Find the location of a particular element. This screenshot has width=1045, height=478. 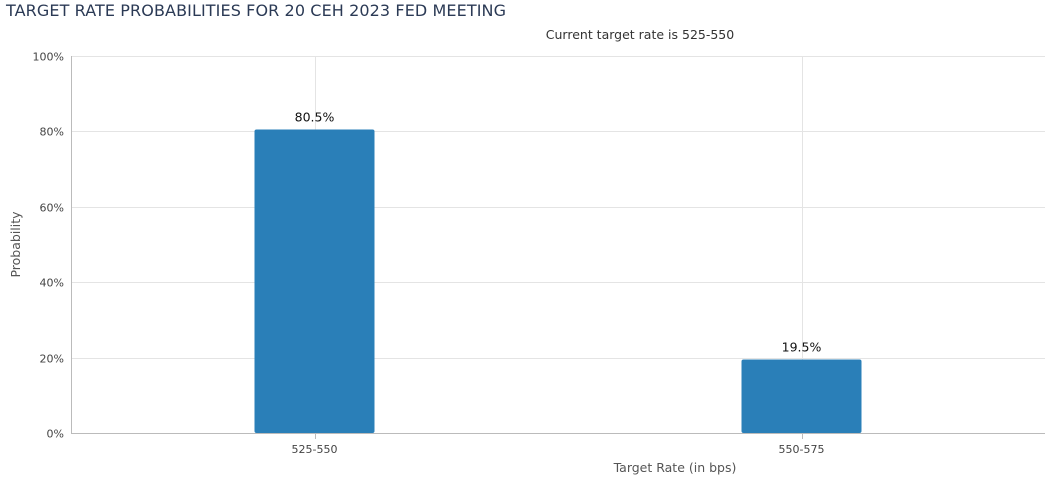

y-tick-label: 20% is located at coordinates (52, 359).